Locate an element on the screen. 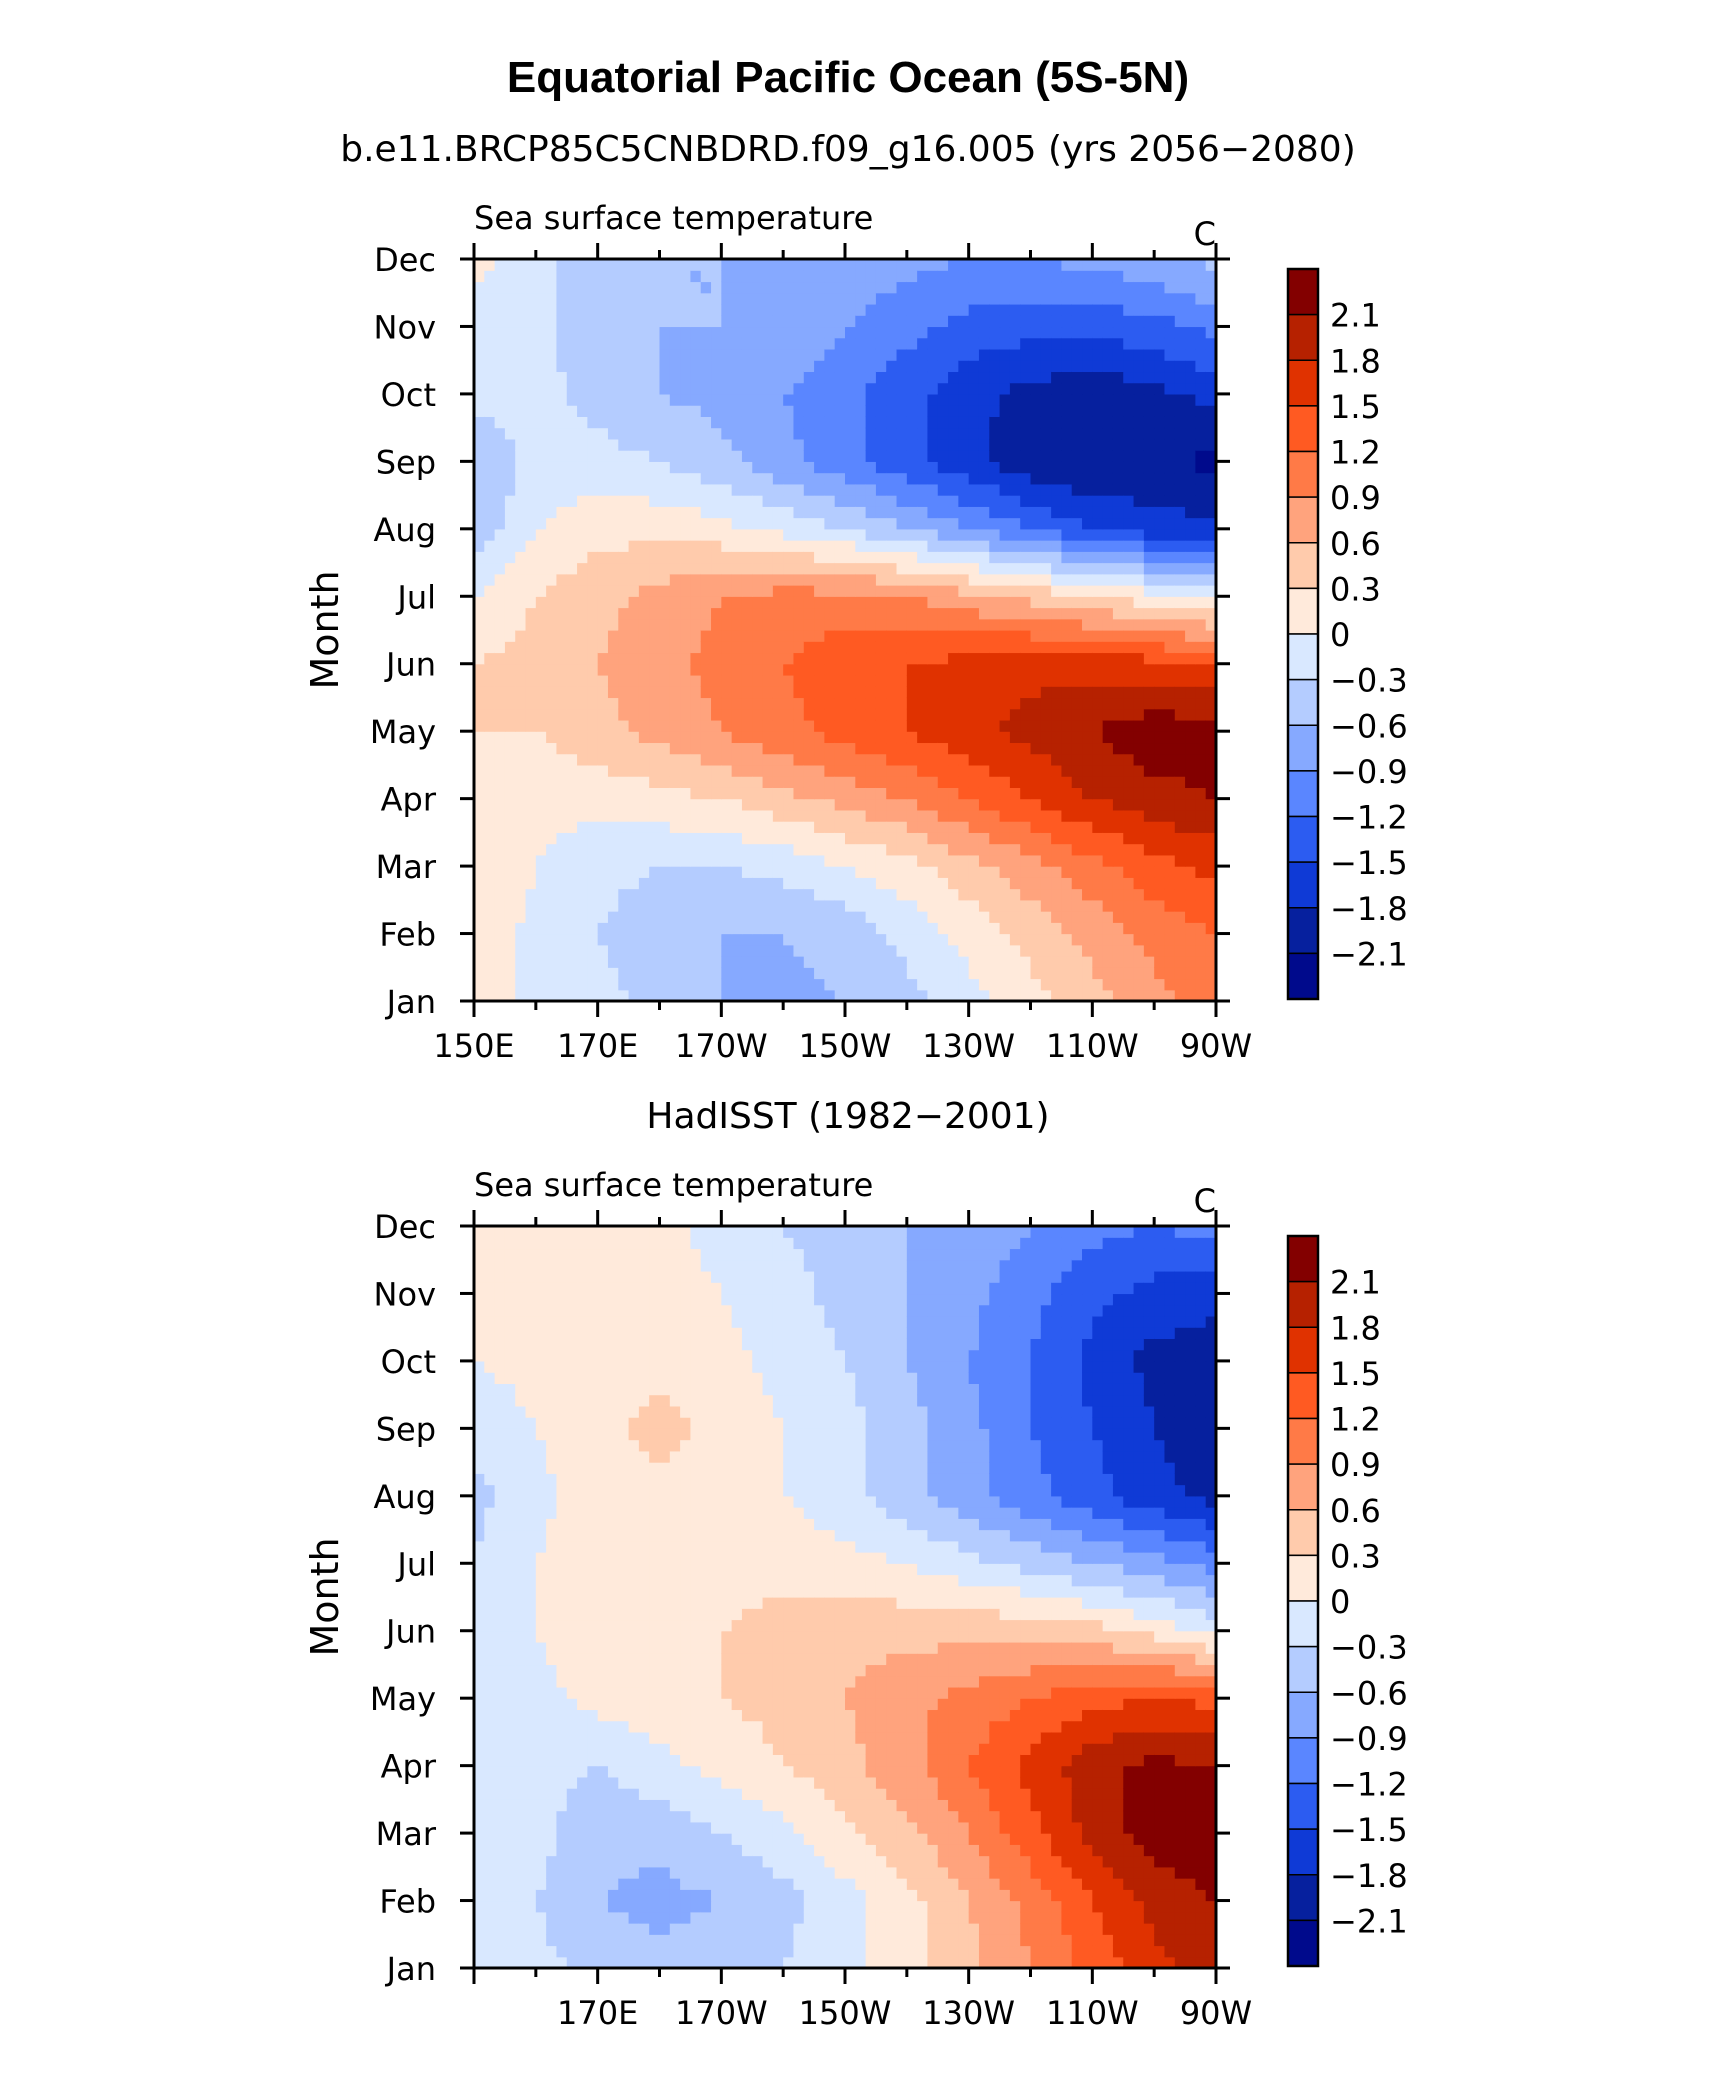 The width and height of the screenshot is (1710, 2080). y-tick-label: Feb is located at coordinates (407, 935).